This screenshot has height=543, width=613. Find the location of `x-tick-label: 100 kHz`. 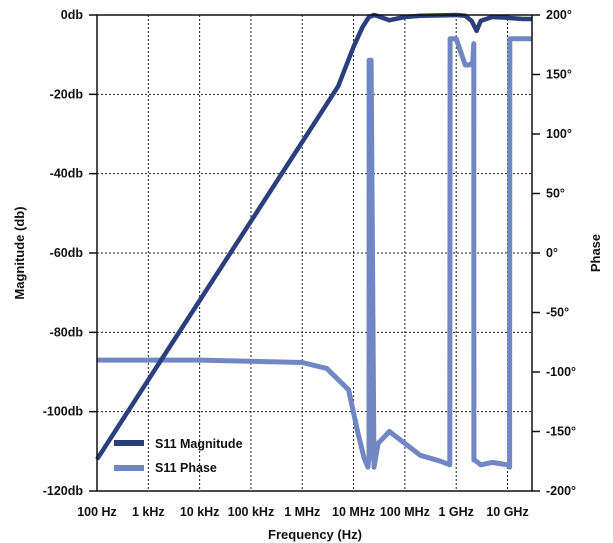

x-tick-label: 100 kHz is located at coordinates (251, 512).